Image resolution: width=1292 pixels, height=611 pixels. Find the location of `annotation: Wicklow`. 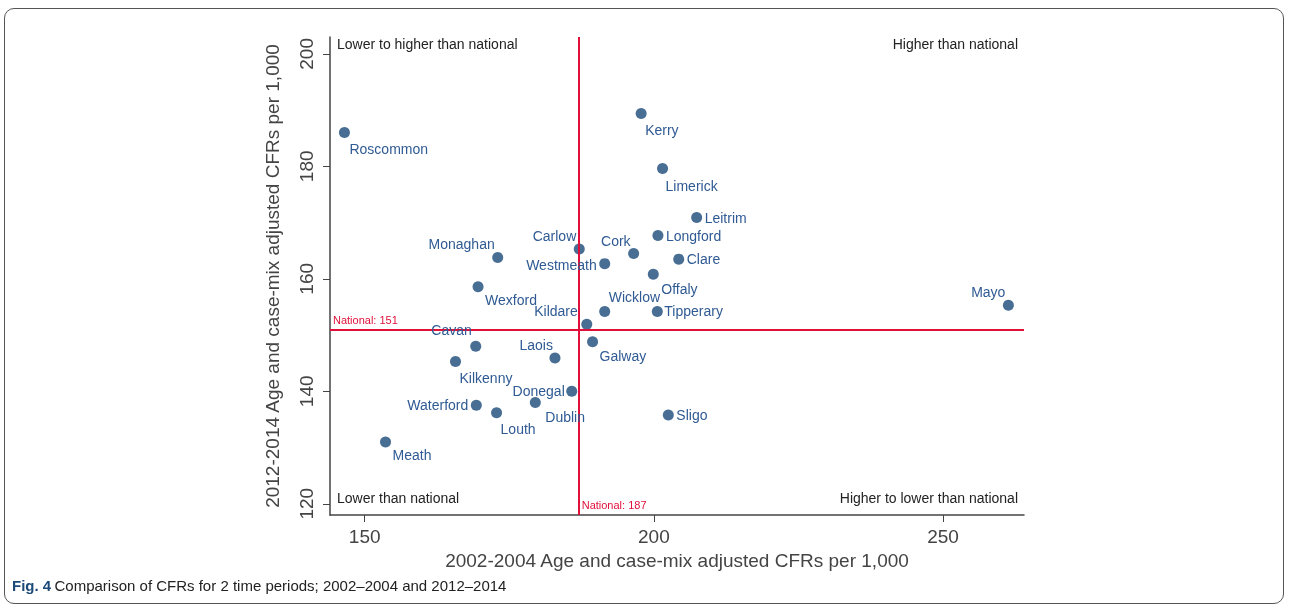

annotation: Wicklow is located at coordinates (634, 297).